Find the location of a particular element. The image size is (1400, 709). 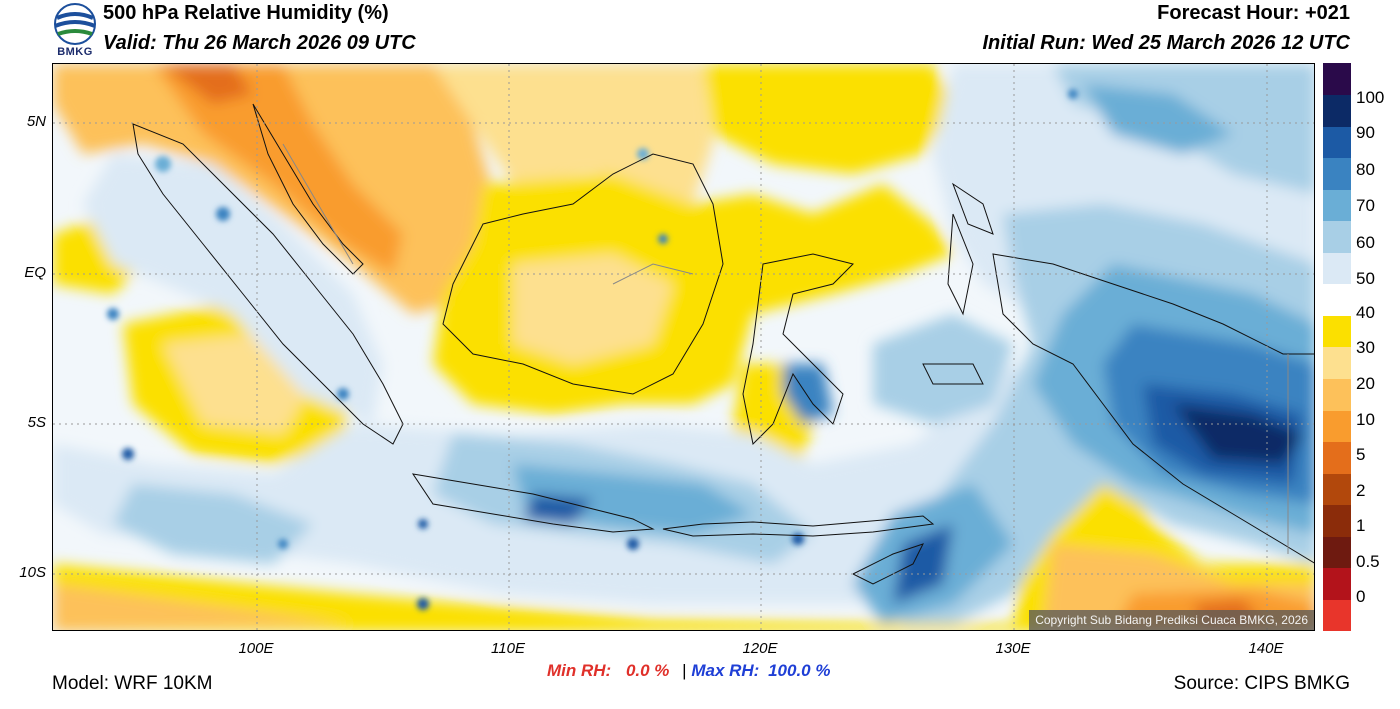

lon-label-110e: 110E is located at coordinates (508, 648).